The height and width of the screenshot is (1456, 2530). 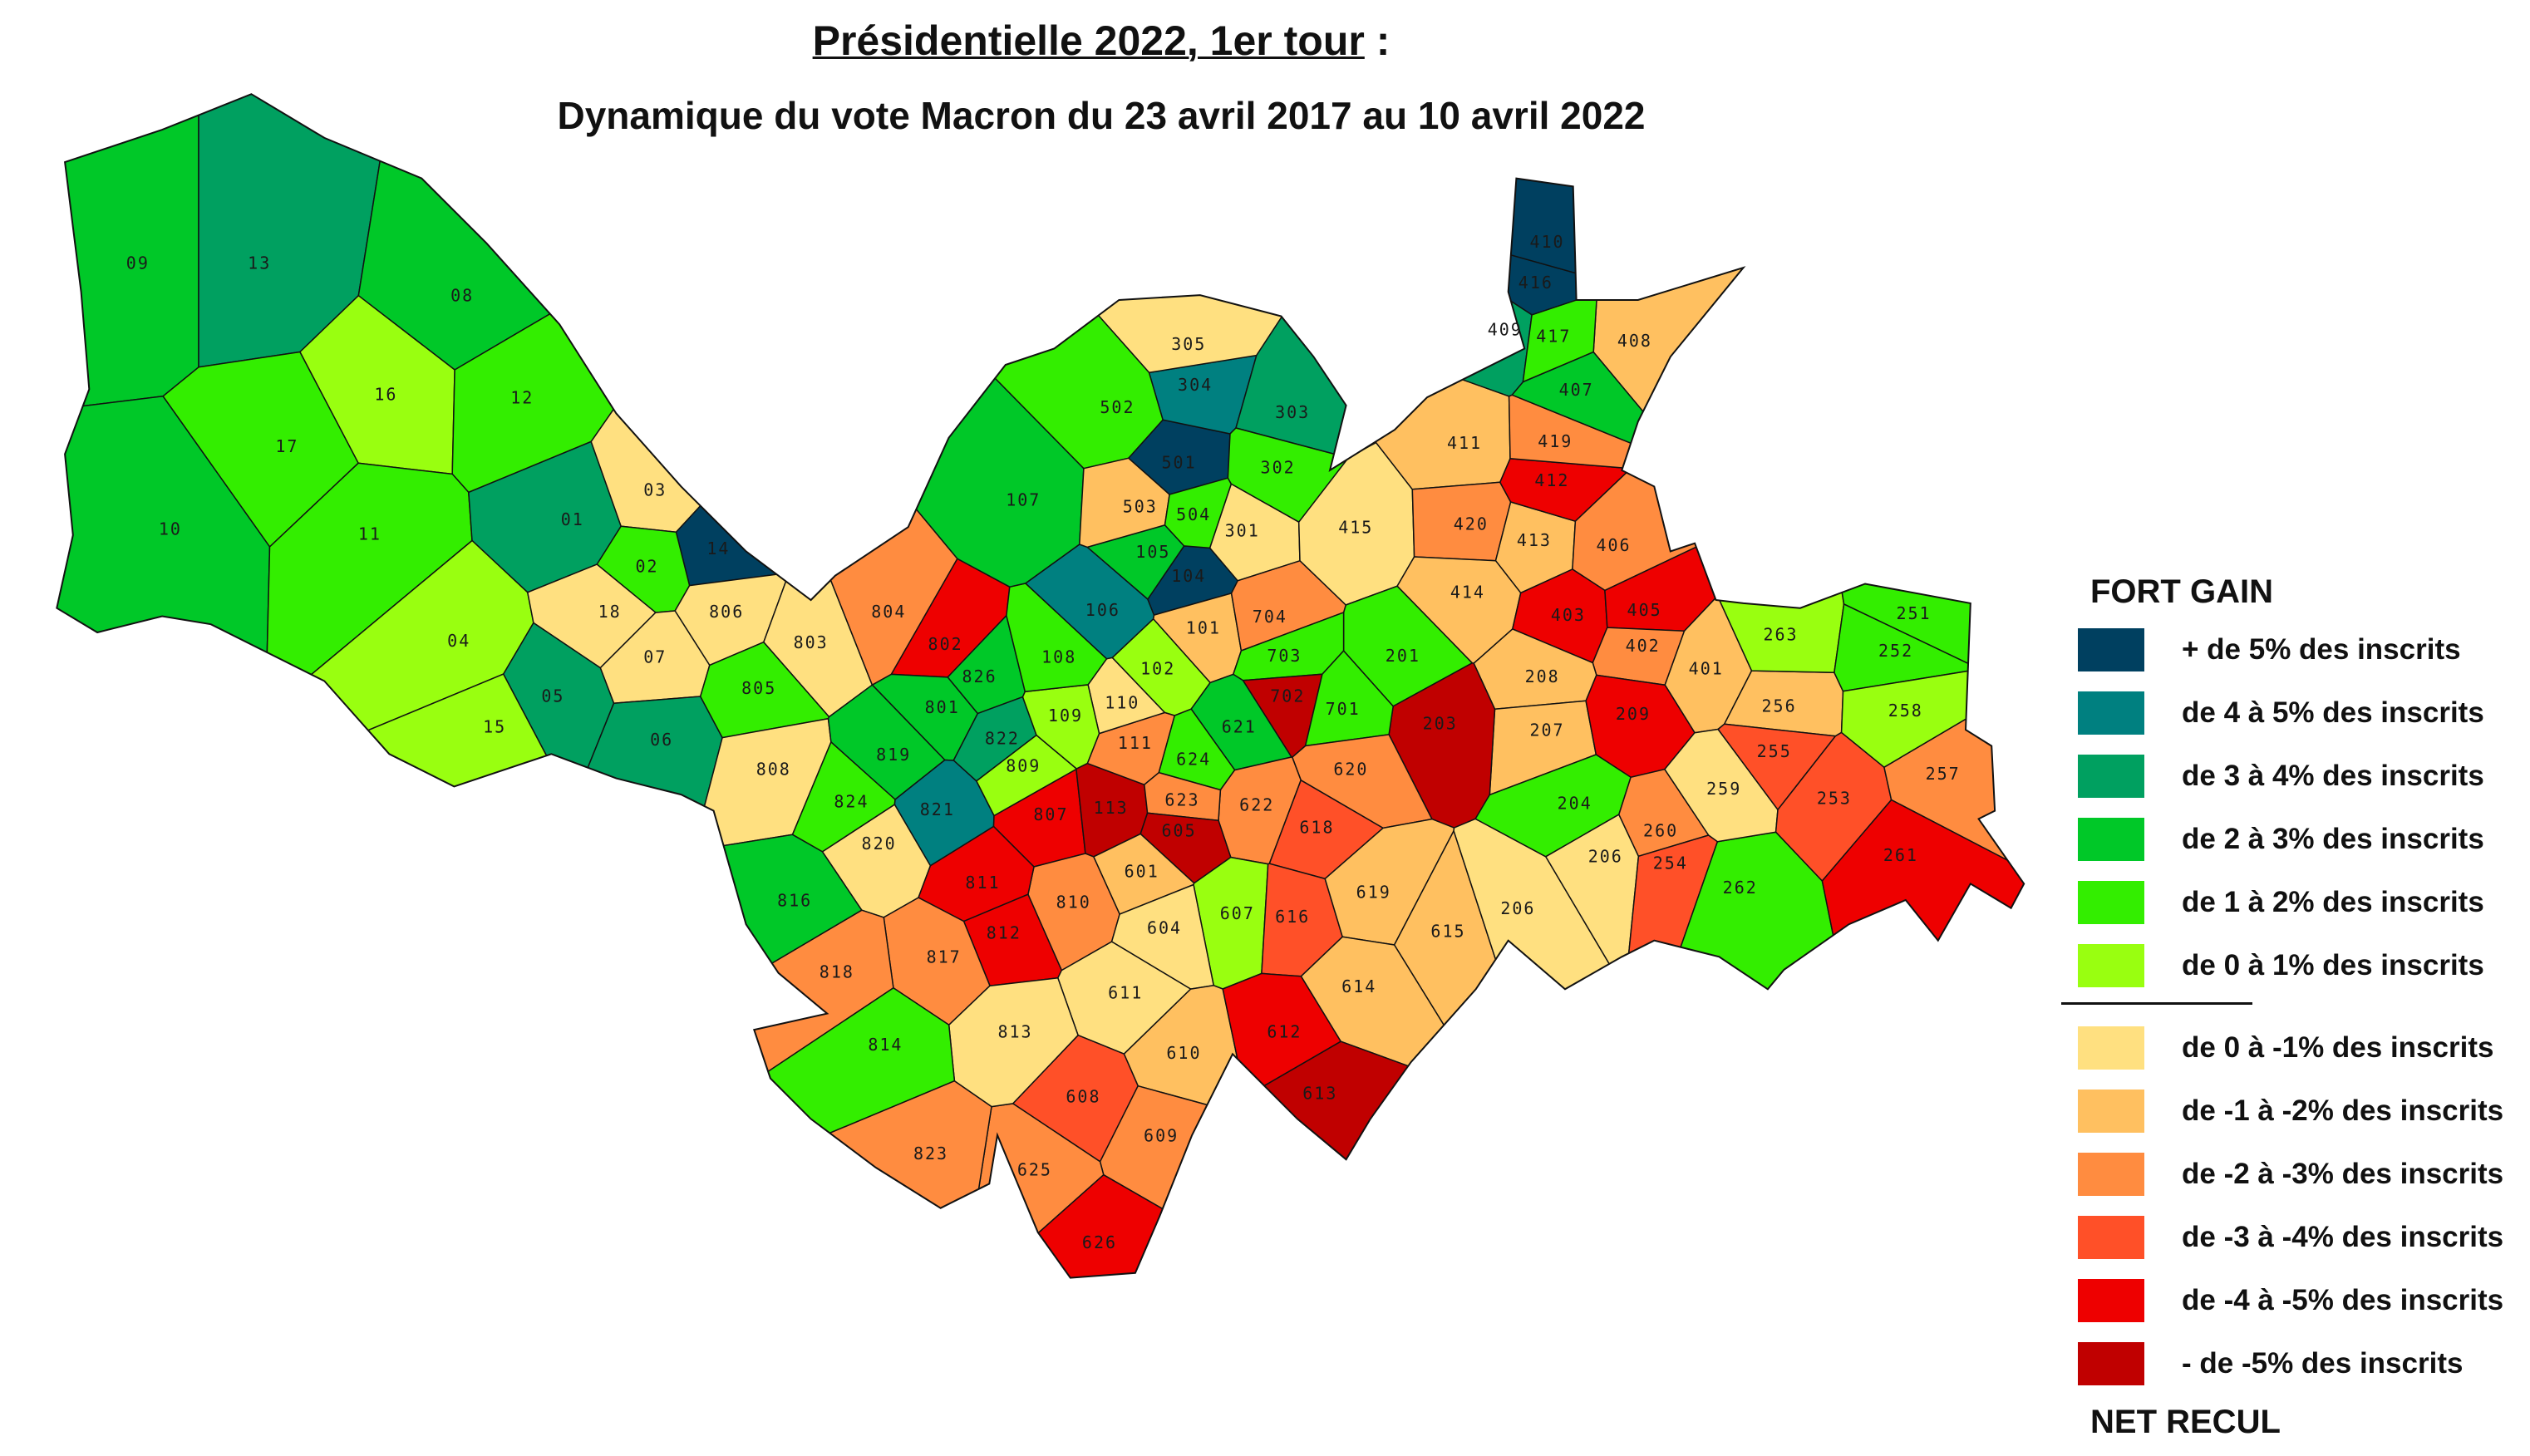 What do you see at coordinates (1050, 814) in the screenshot?
I see `precinct-label: 807` at bounding box center [1050, 814].